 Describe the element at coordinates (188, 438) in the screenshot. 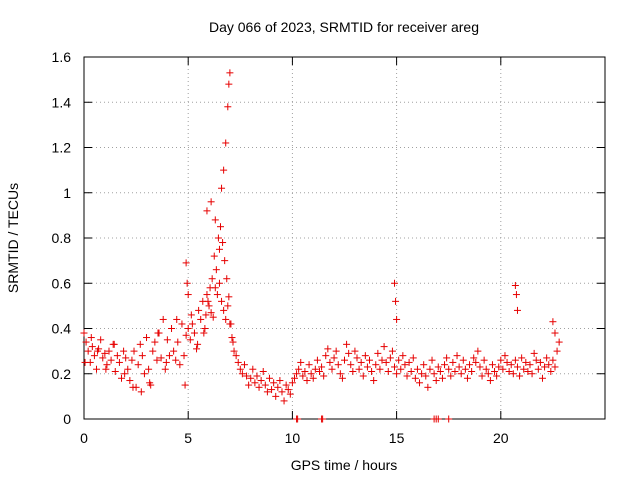

I see `x-tick-label: 5` at that location.